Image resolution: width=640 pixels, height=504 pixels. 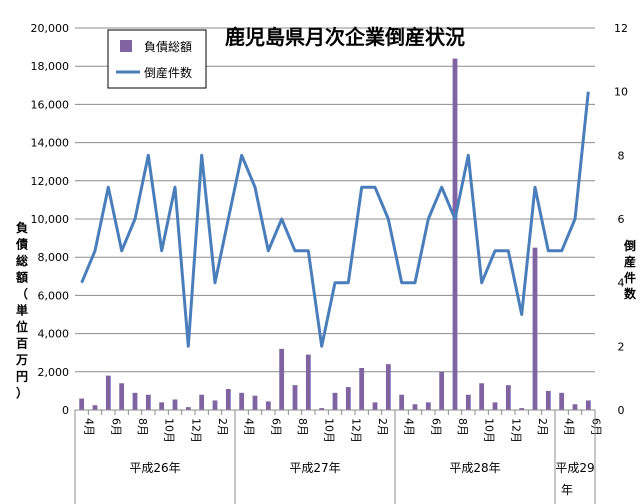 I want to click on right-tick-label: 0, so click(x=621, y=410).